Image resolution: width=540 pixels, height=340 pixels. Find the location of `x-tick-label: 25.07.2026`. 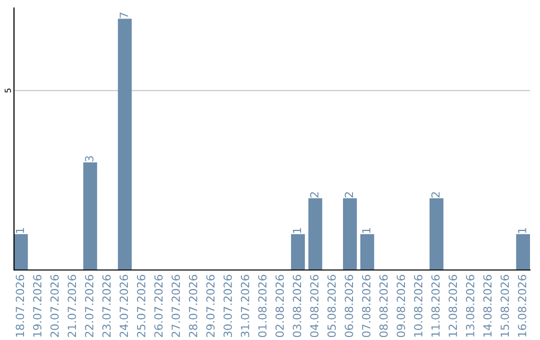

x-tick-label: 25.07.2026 is located at coordinates (141, 305).